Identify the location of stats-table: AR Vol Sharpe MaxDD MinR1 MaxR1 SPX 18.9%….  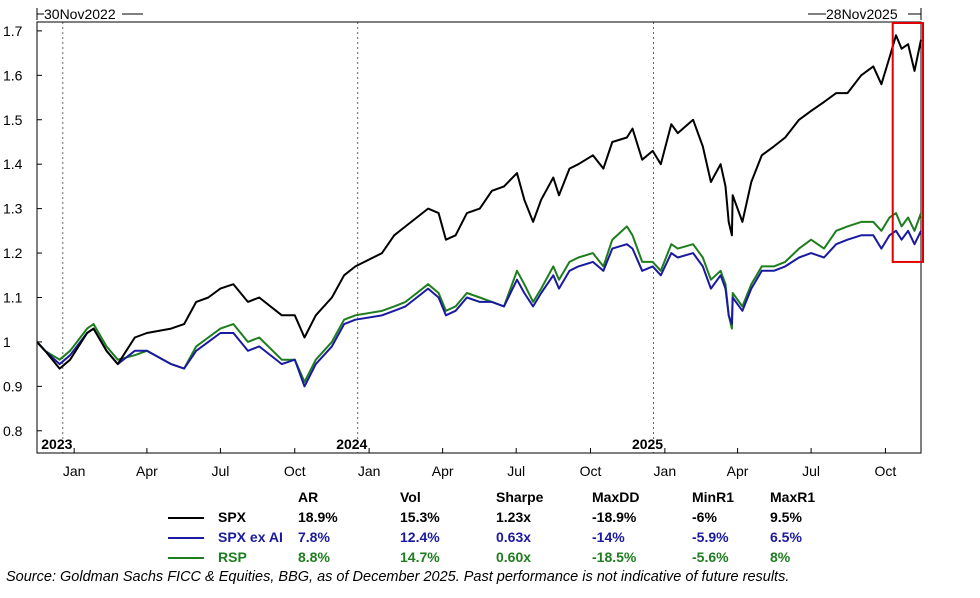
(509, 527).